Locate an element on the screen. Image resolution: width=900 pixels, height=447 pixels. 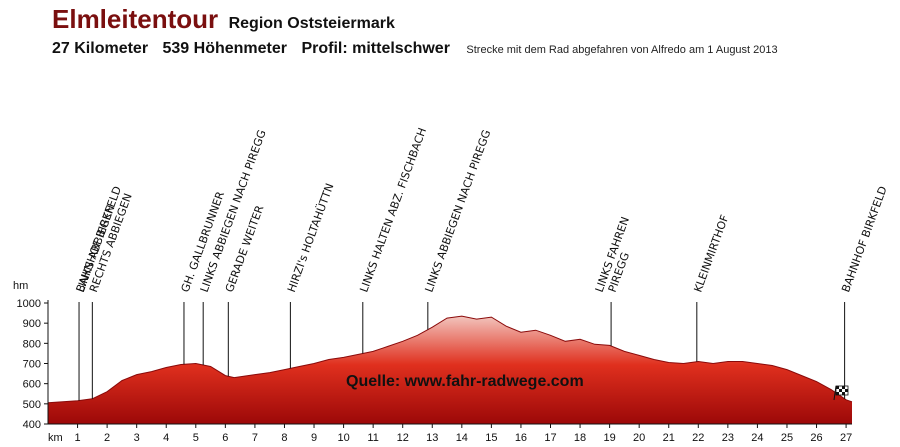
y-tick-label: 900 is located at coordinates (32, 324).